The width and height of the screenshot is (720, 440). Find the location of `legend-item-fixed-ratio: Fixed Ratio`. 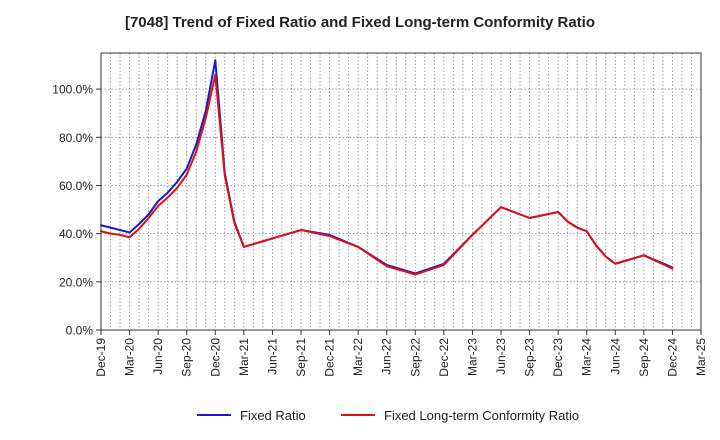

legend-item-fixed-ratio: Fixed Ratio is located at coordinates (251, 415).